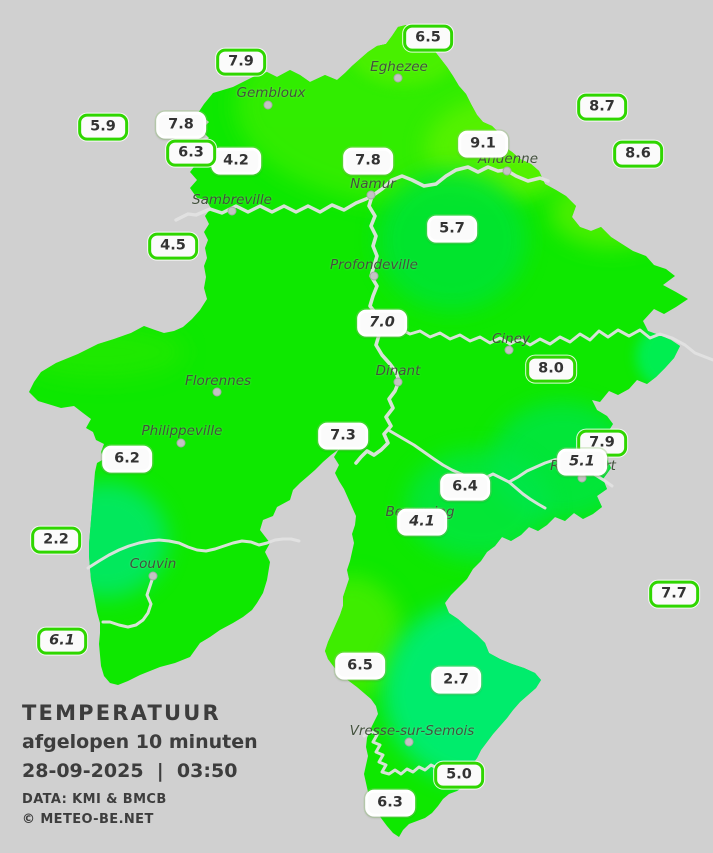 This screenshot has width=713, height=853. Describe the element at coordinates (140, 742) in the screenshot. I see `page-subtitle: afgelopen 10 minuten` at that location.